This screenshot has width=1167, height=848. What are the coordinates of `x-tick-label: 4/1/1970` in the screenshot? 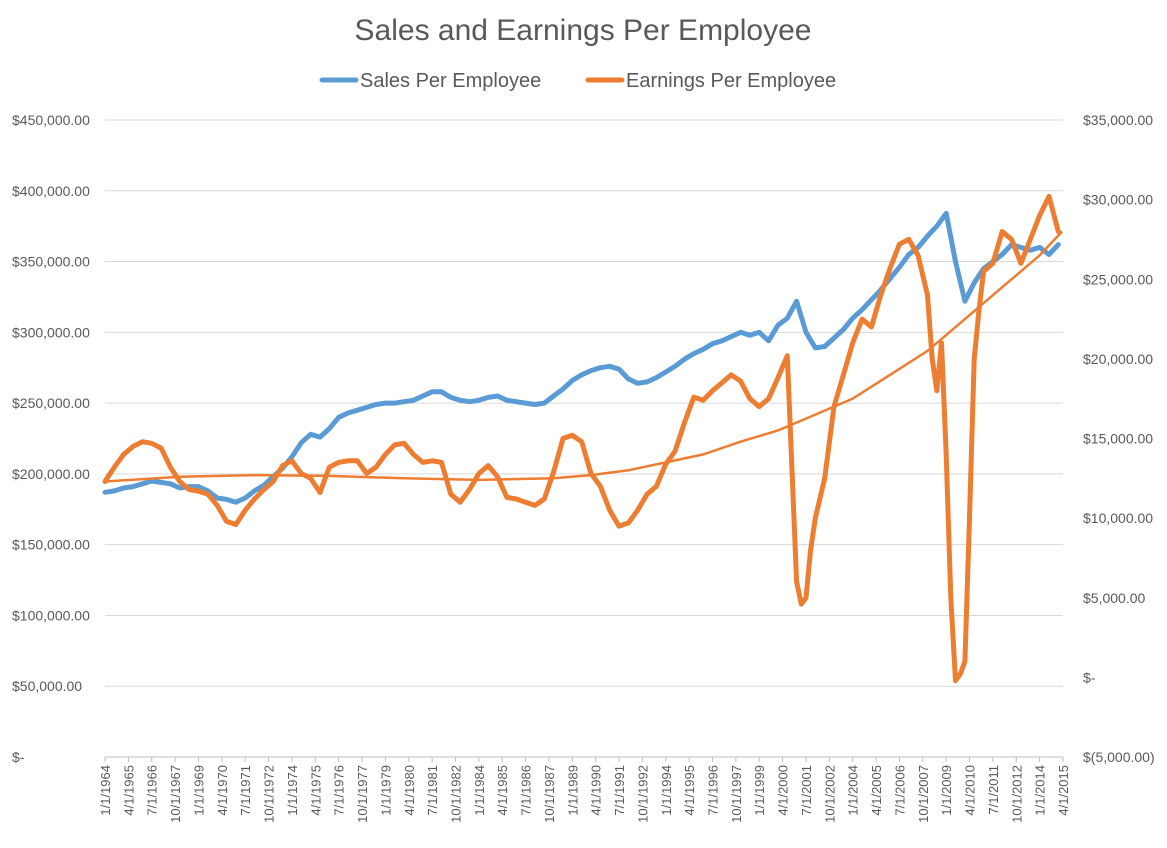 It's located at (222, 790).